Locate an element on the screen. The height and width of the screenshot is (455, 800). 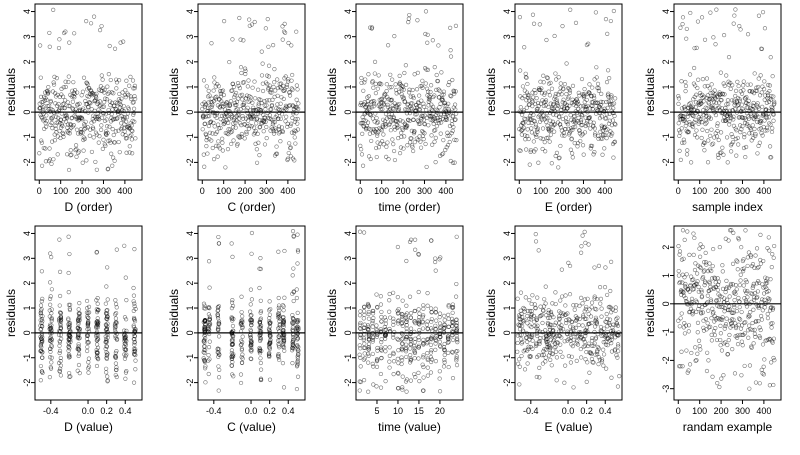
x-tick-label: -0.4 is located at coordinates (51, 411).